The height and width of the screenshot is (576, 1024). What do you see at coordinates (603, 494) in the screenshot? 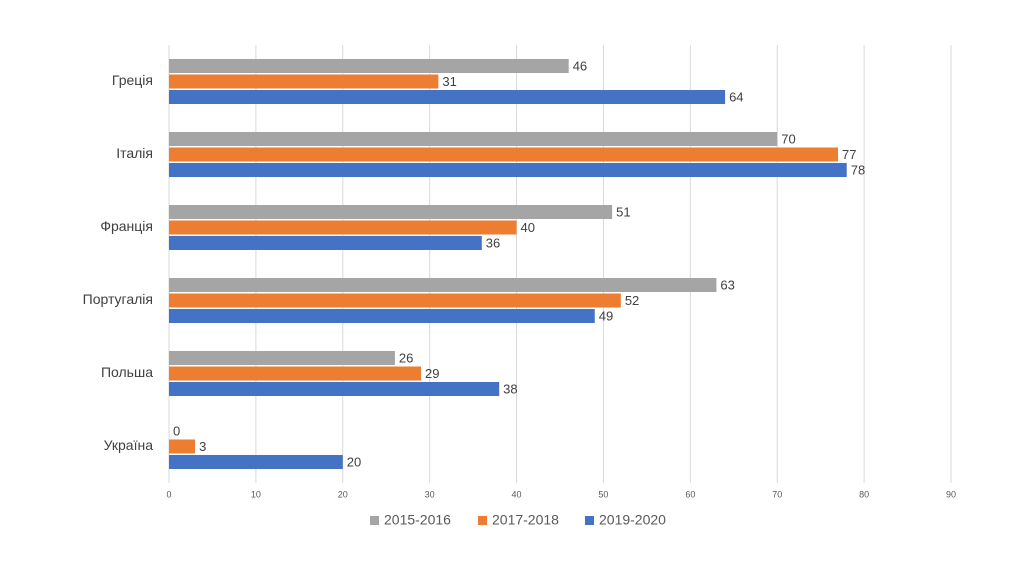
I see `x-tick-label: 50` at bounding box center [603, 494].